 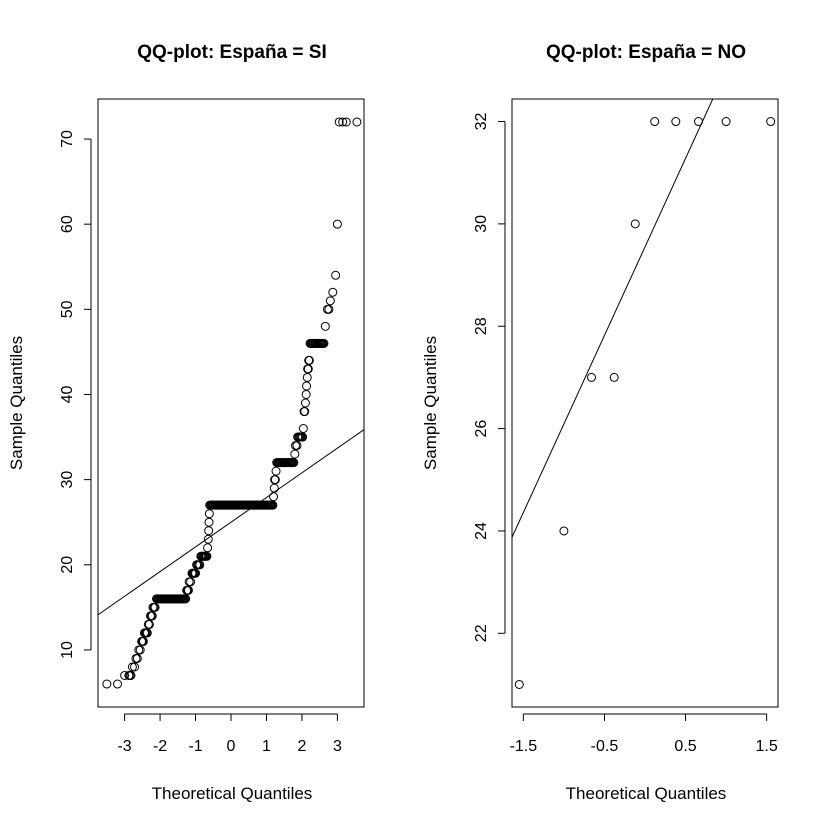 What do you see at coordinates (266, 746) in the screenshot?
I see `x-tick-label: 1` at bounding box center [266, 746].